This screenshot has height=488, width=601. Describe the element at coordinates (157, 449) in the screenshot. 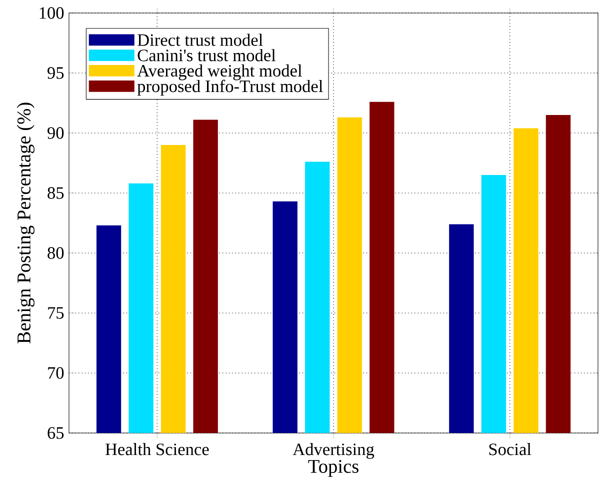

I see `x-tick-label: Health Science` at that location.